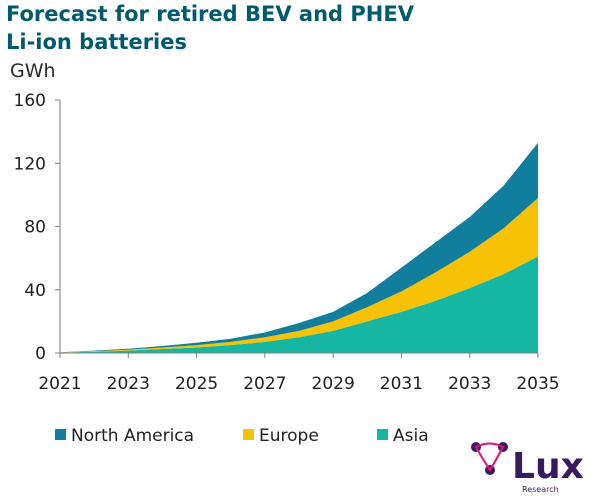 The image size is (600, 500). Describe the element at coordinates (489, 457) in the screenshot. I see `logo-mark` at that location.